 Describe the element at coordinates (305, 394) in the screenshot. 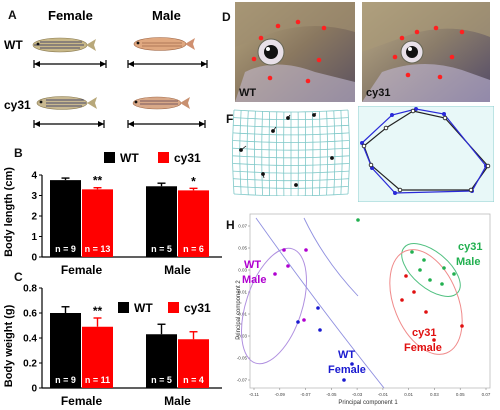

I see `pca-x-tick-label: -0.07` at that location.